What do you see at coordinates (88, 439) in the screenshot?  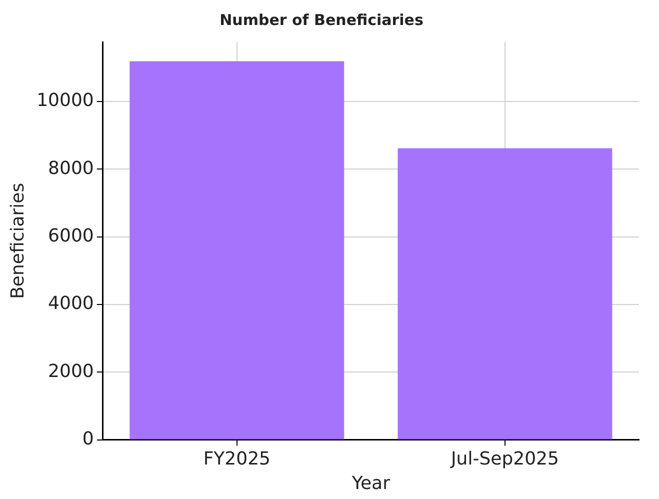 I see `y-tick-label: 0` at bounding box center [88, 439].